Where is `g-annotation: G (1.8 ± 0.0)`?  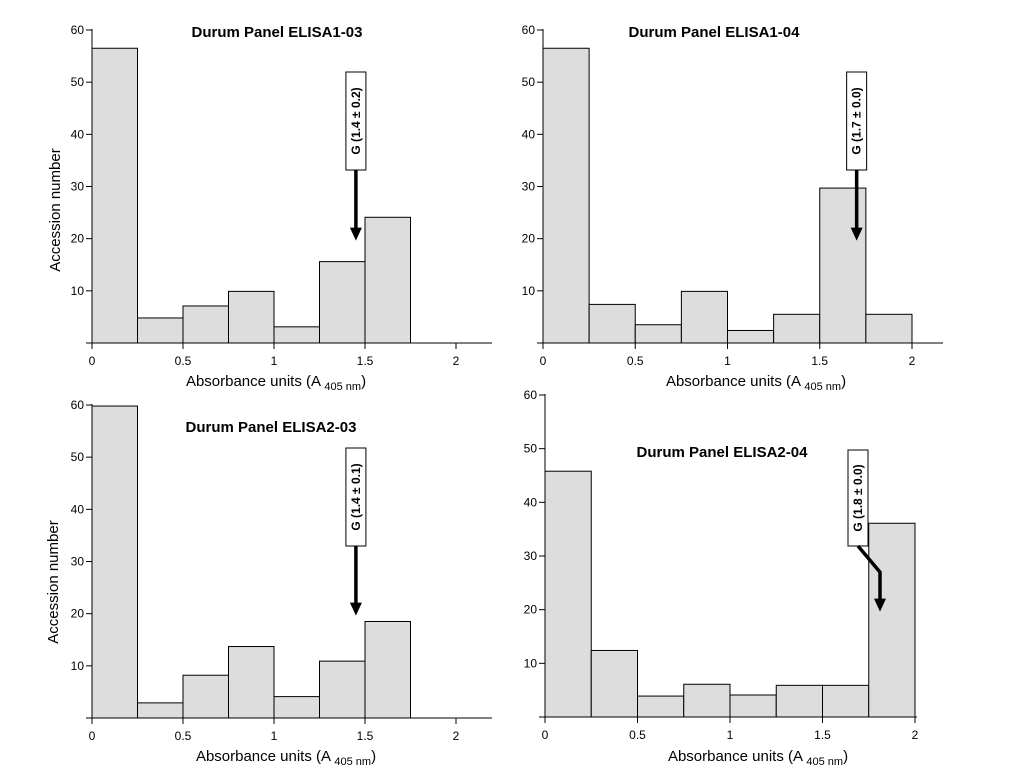 g-annotation: G (1.8 ± 0.0) is located at coordinates (866, 530).